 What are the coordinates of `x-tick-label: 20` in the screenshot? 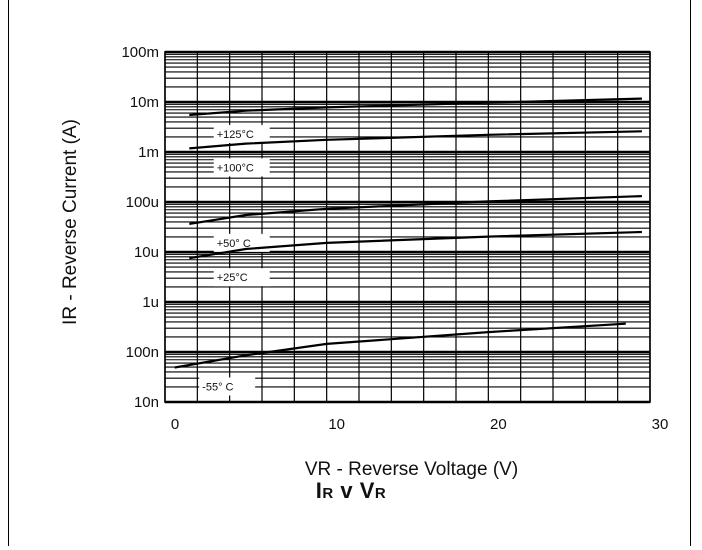 It's located at (498, 424).